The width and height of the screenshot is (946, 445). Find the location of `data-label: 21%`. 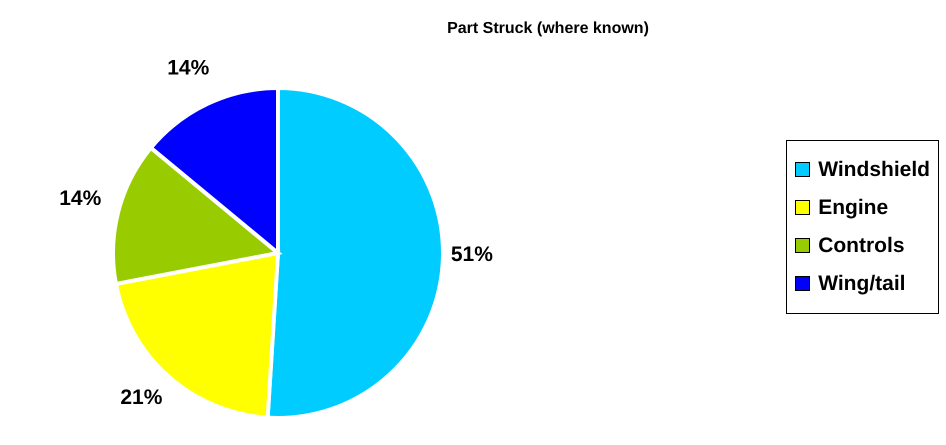

data-label: 21% is located at coordinates (141, 397).